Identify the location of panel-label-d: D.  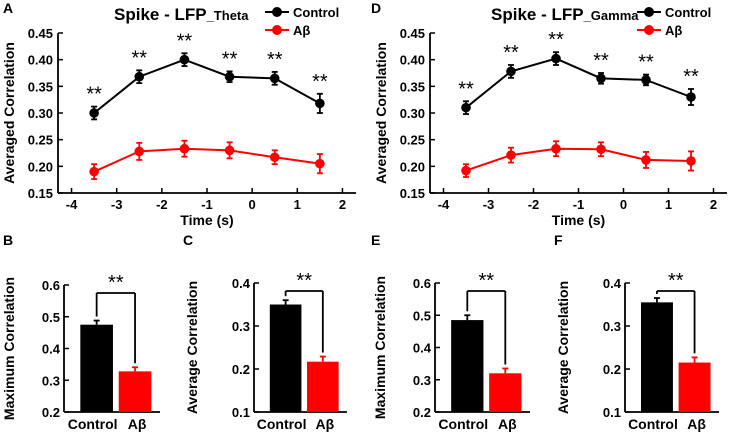
(376, 8).